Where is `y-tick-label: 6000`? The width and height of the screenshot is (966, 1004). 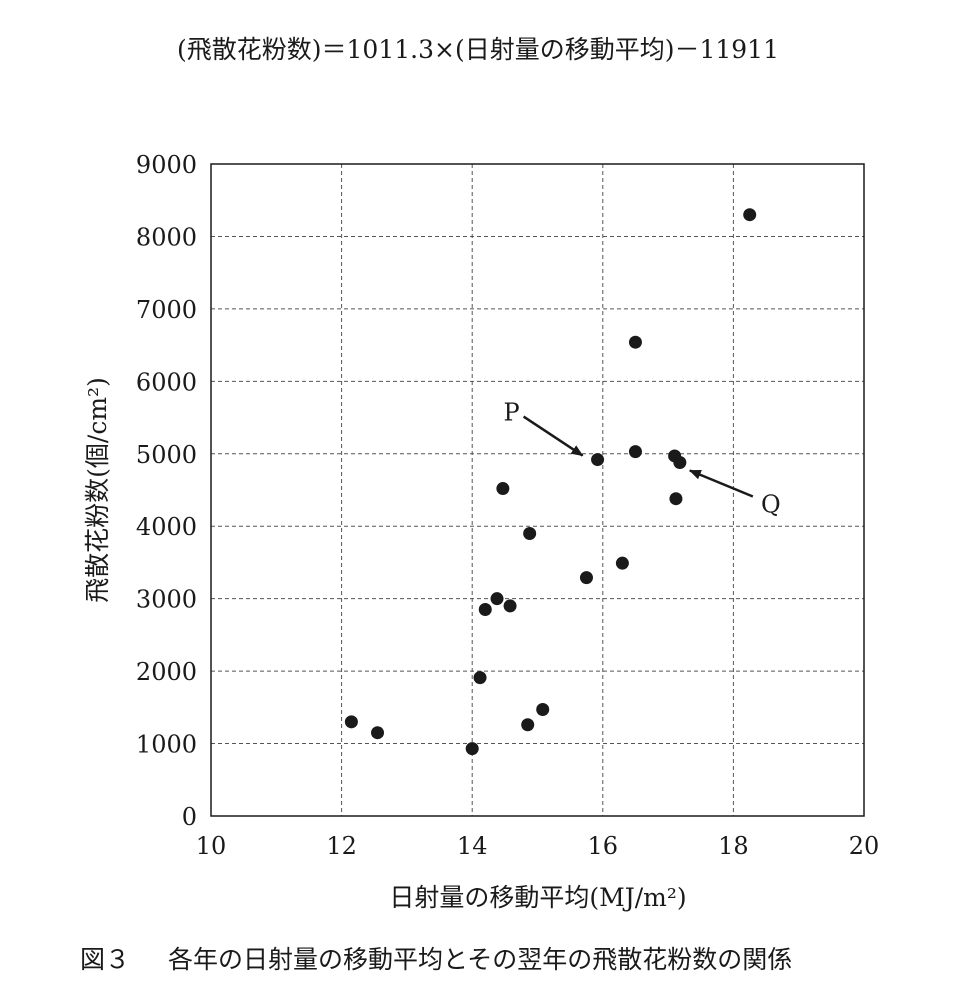
y-tick-label: 6000 is located at coordinates (166, 382).